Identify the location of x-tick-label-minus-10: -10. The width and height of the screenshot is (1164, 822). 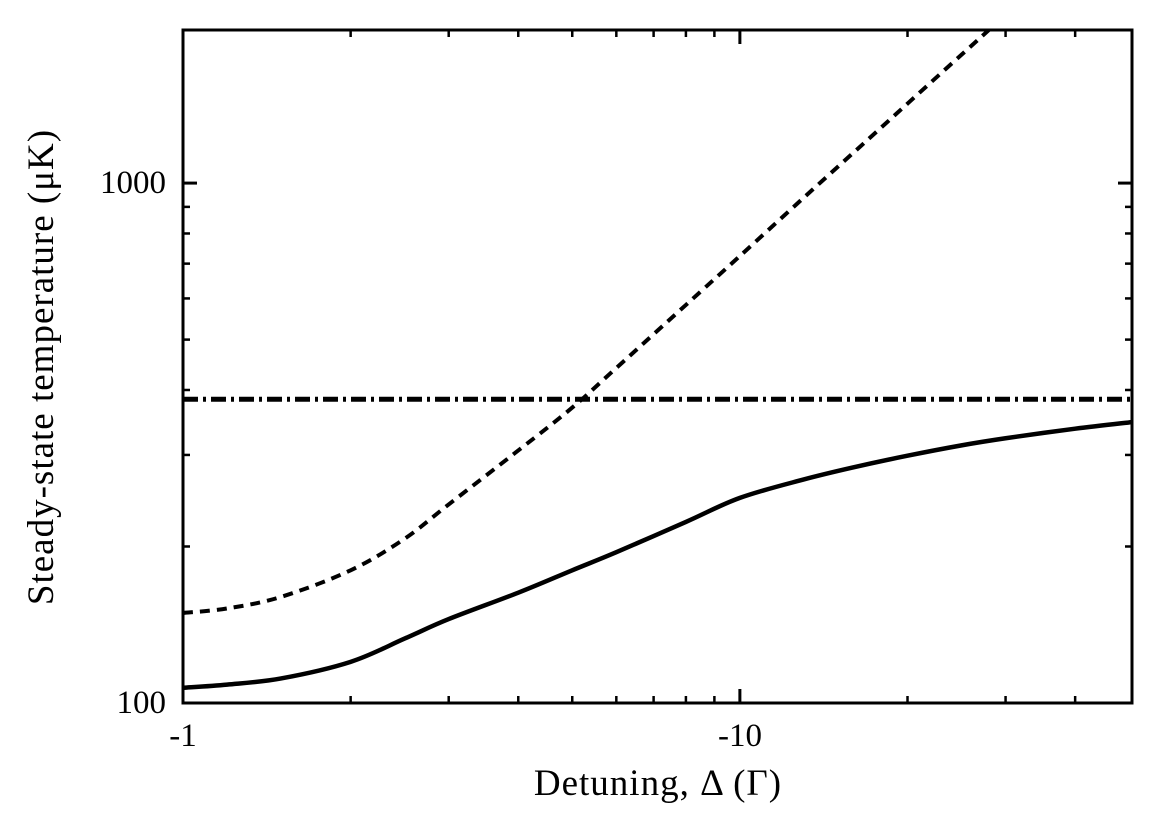
(740, 736).